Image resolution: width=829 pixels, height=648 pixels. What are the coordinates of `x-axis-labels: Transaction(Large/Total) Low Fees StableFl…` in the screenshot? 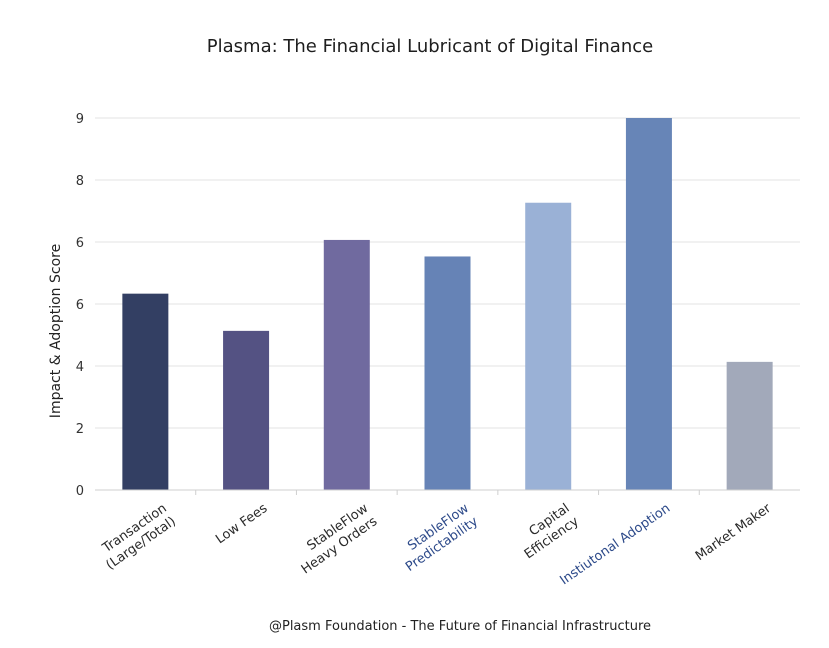 It's located at (437, 545).